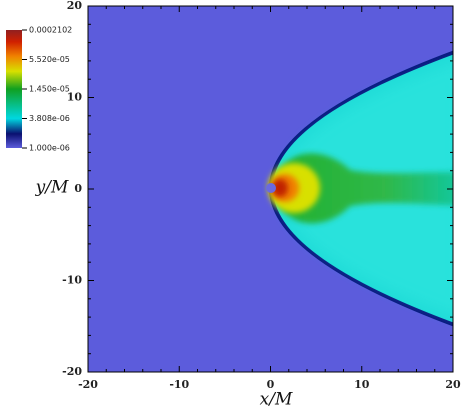 The image size is (463, 416). What do you see at coordinates (49, 88) in the screenshot?
I see `colorbar-tick-label: 1.450e-05` at bounding box center [49, 88].